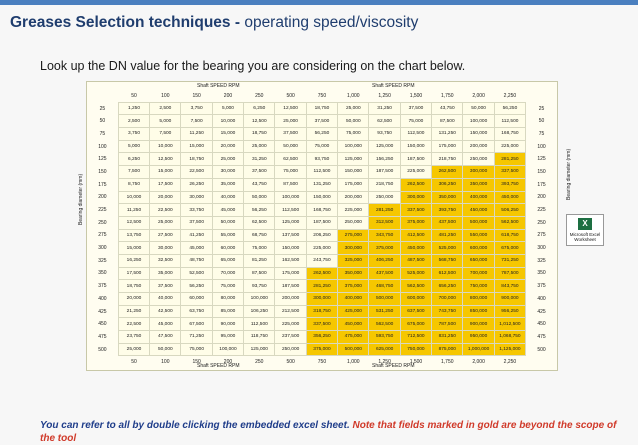  Describe the element at coordinates (103, 108) in the screenshot. I see `diameter-label-25: 25` at that location.